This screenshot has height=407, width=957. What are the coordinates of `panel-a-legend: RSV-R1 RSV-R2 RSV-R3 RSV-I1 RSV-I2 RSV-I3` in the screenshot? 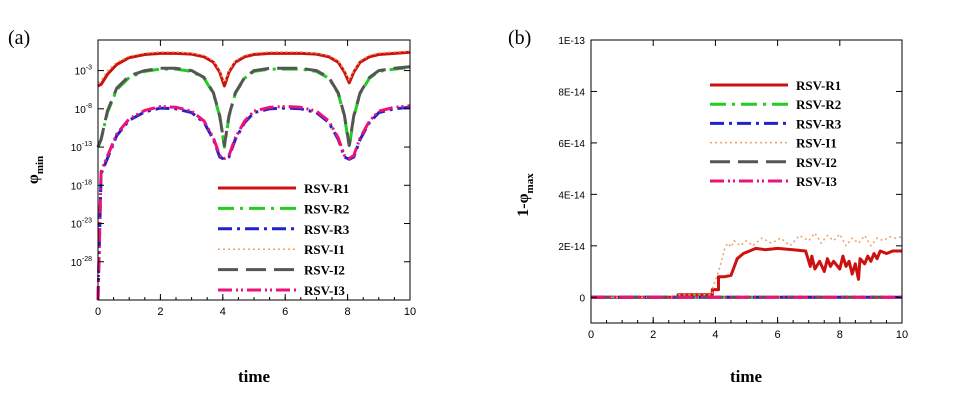 It's located at (284, 239).